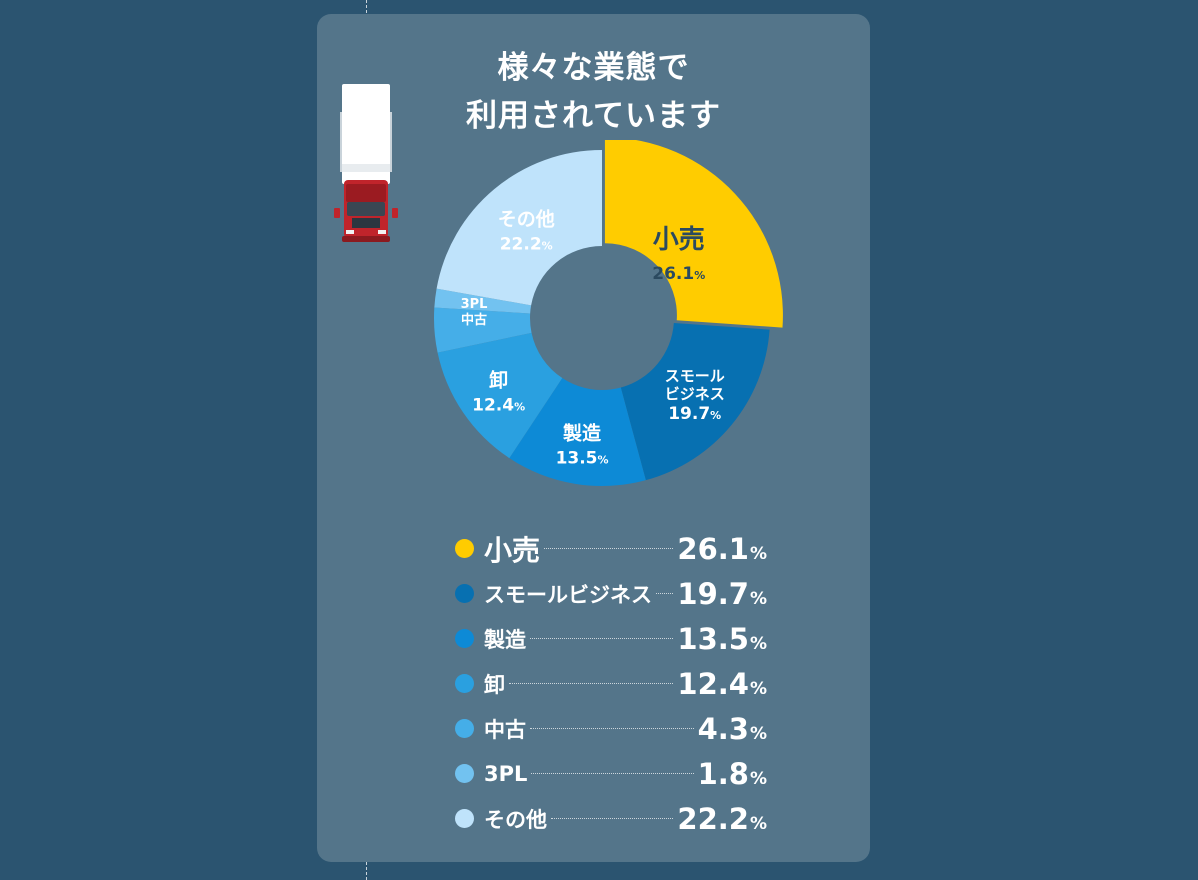  I want to click on legend-label: その他, so click(515, 819).